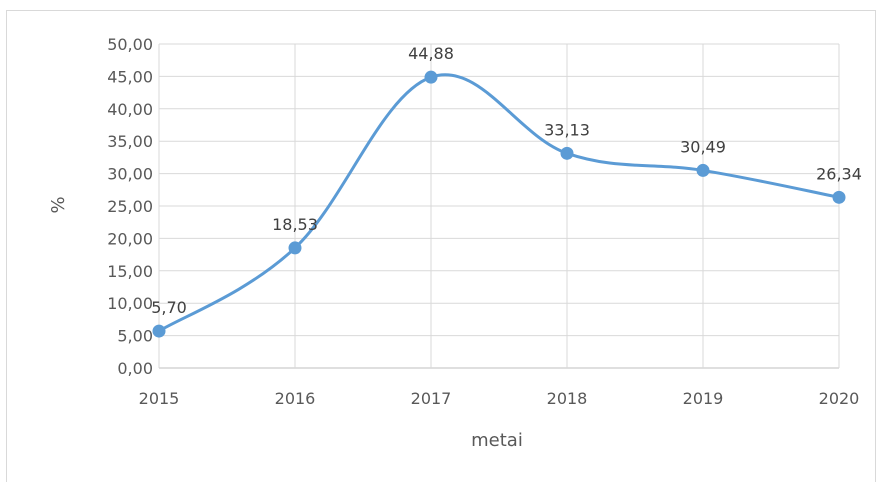 This screenshot has width=880, height=482. I want to click on data-label: 18,53, so click(295, 224).